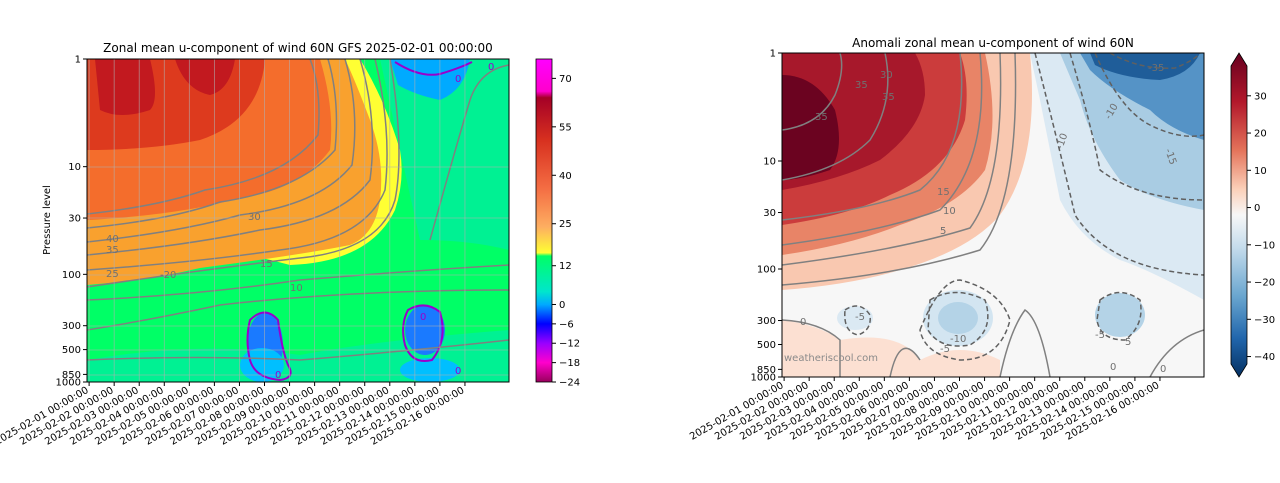  I want to click on left-colorbar-tick-label: −12, so click(569, 344).